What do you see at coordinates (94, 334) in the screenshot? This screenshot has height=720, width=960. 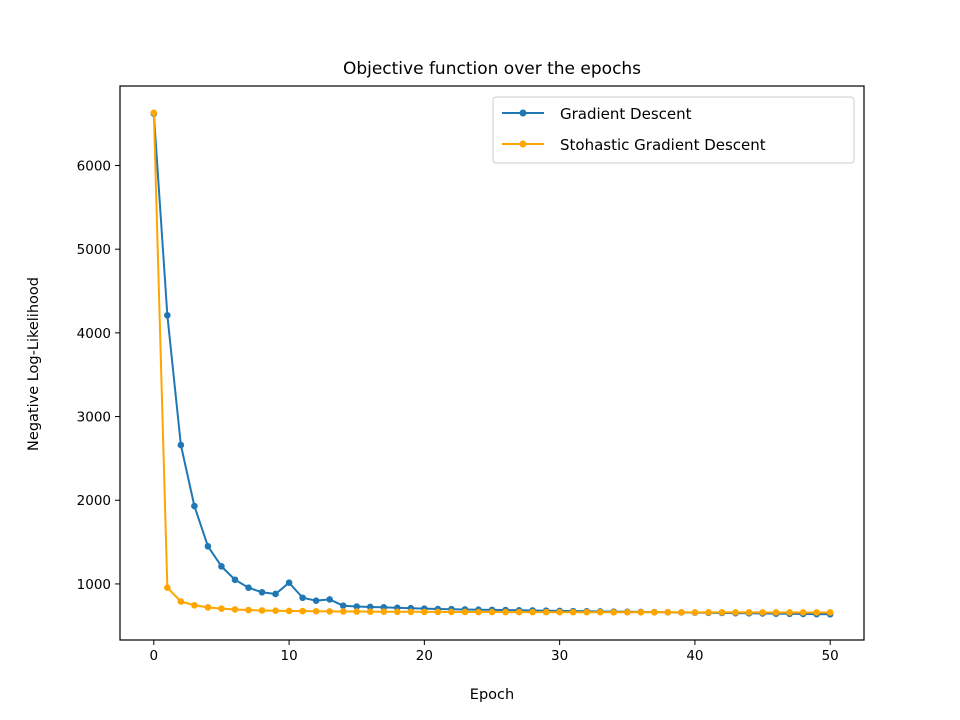 I see `y-tick-label: 4000` at bounding box center [94, 334].